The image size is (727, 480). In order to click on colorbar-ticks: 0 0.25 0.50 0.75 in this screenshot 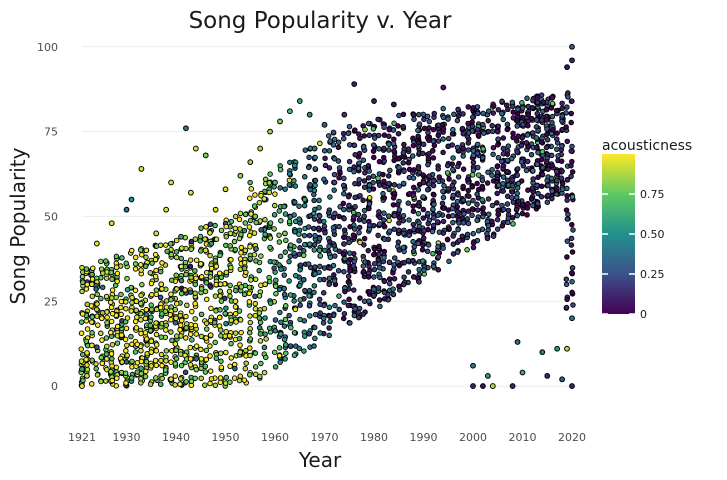, I will do `click(633, 254)`.